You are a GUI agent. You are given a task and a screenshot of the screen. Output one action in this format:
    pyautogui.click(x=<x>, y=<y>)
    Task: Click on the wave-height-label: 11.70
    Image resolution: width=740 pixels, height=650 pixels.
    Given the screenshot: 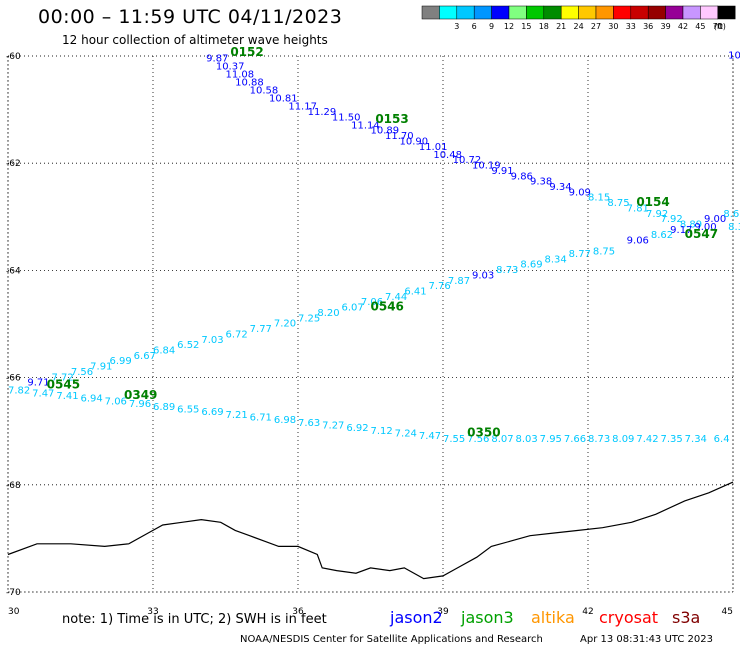 What is the action you would take?
    pyautogui.click(x=399, y=136)
    